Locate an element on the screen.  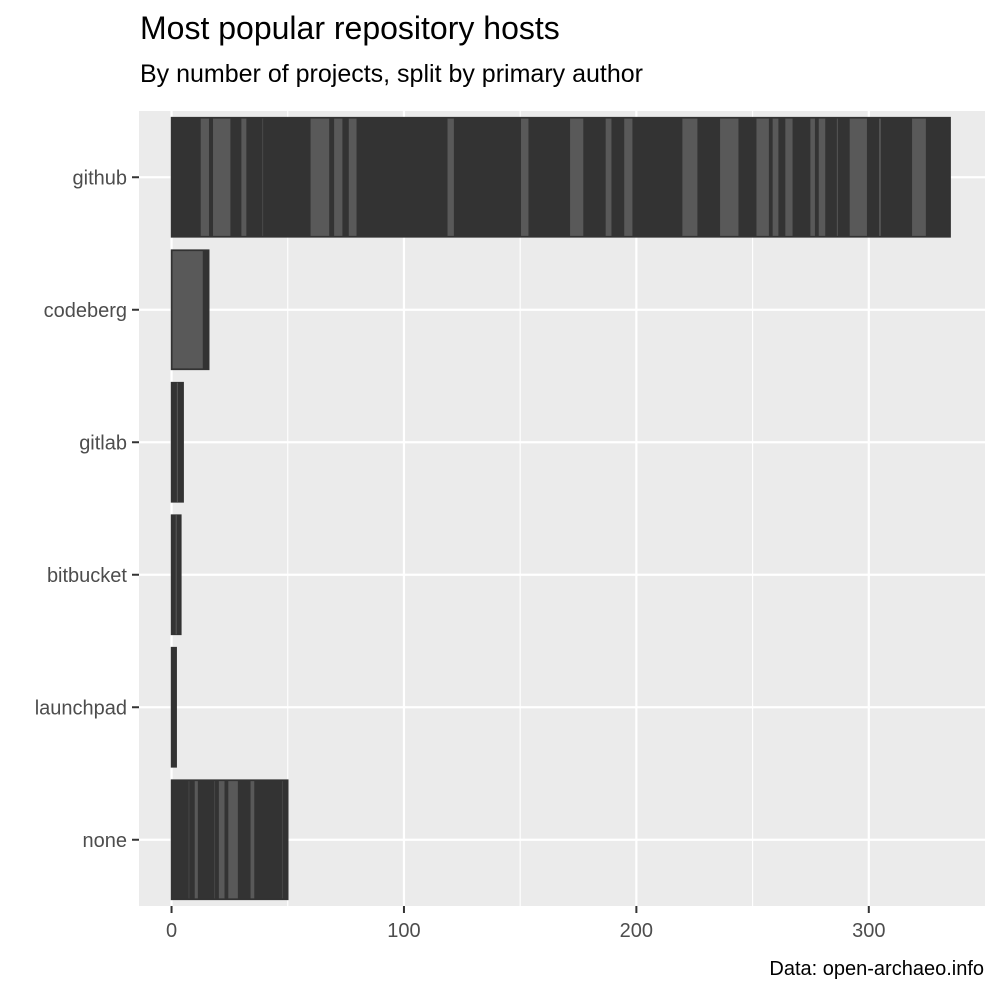
x-tick-label: 0 is located at coordinates (171, 931).